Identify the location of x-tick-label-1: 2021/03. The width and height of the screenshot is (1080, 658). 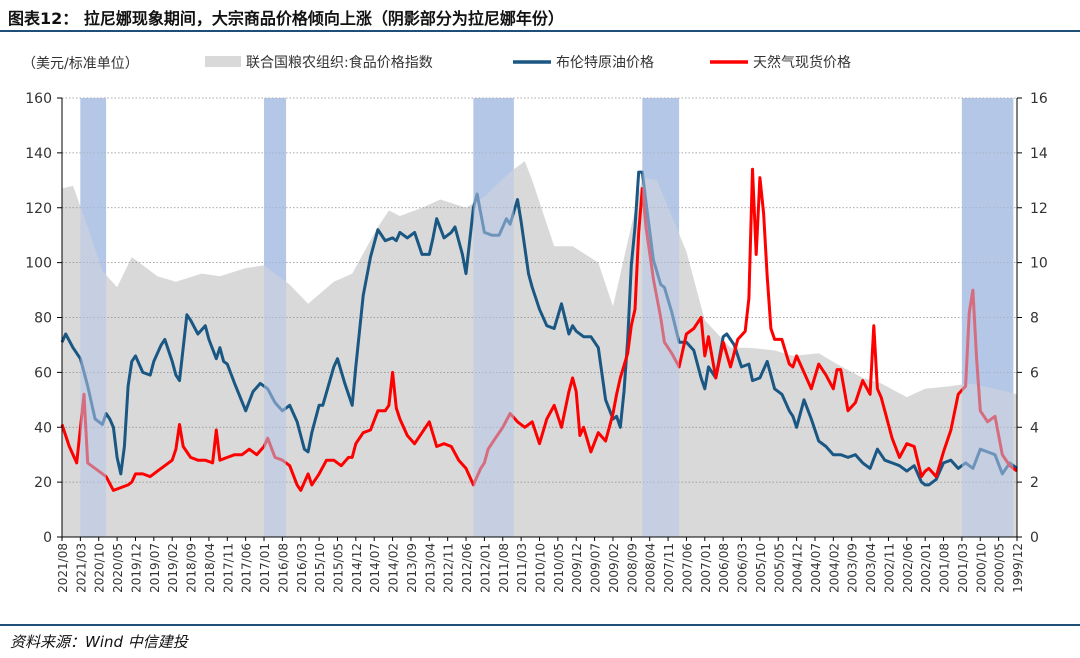
(81, 568).